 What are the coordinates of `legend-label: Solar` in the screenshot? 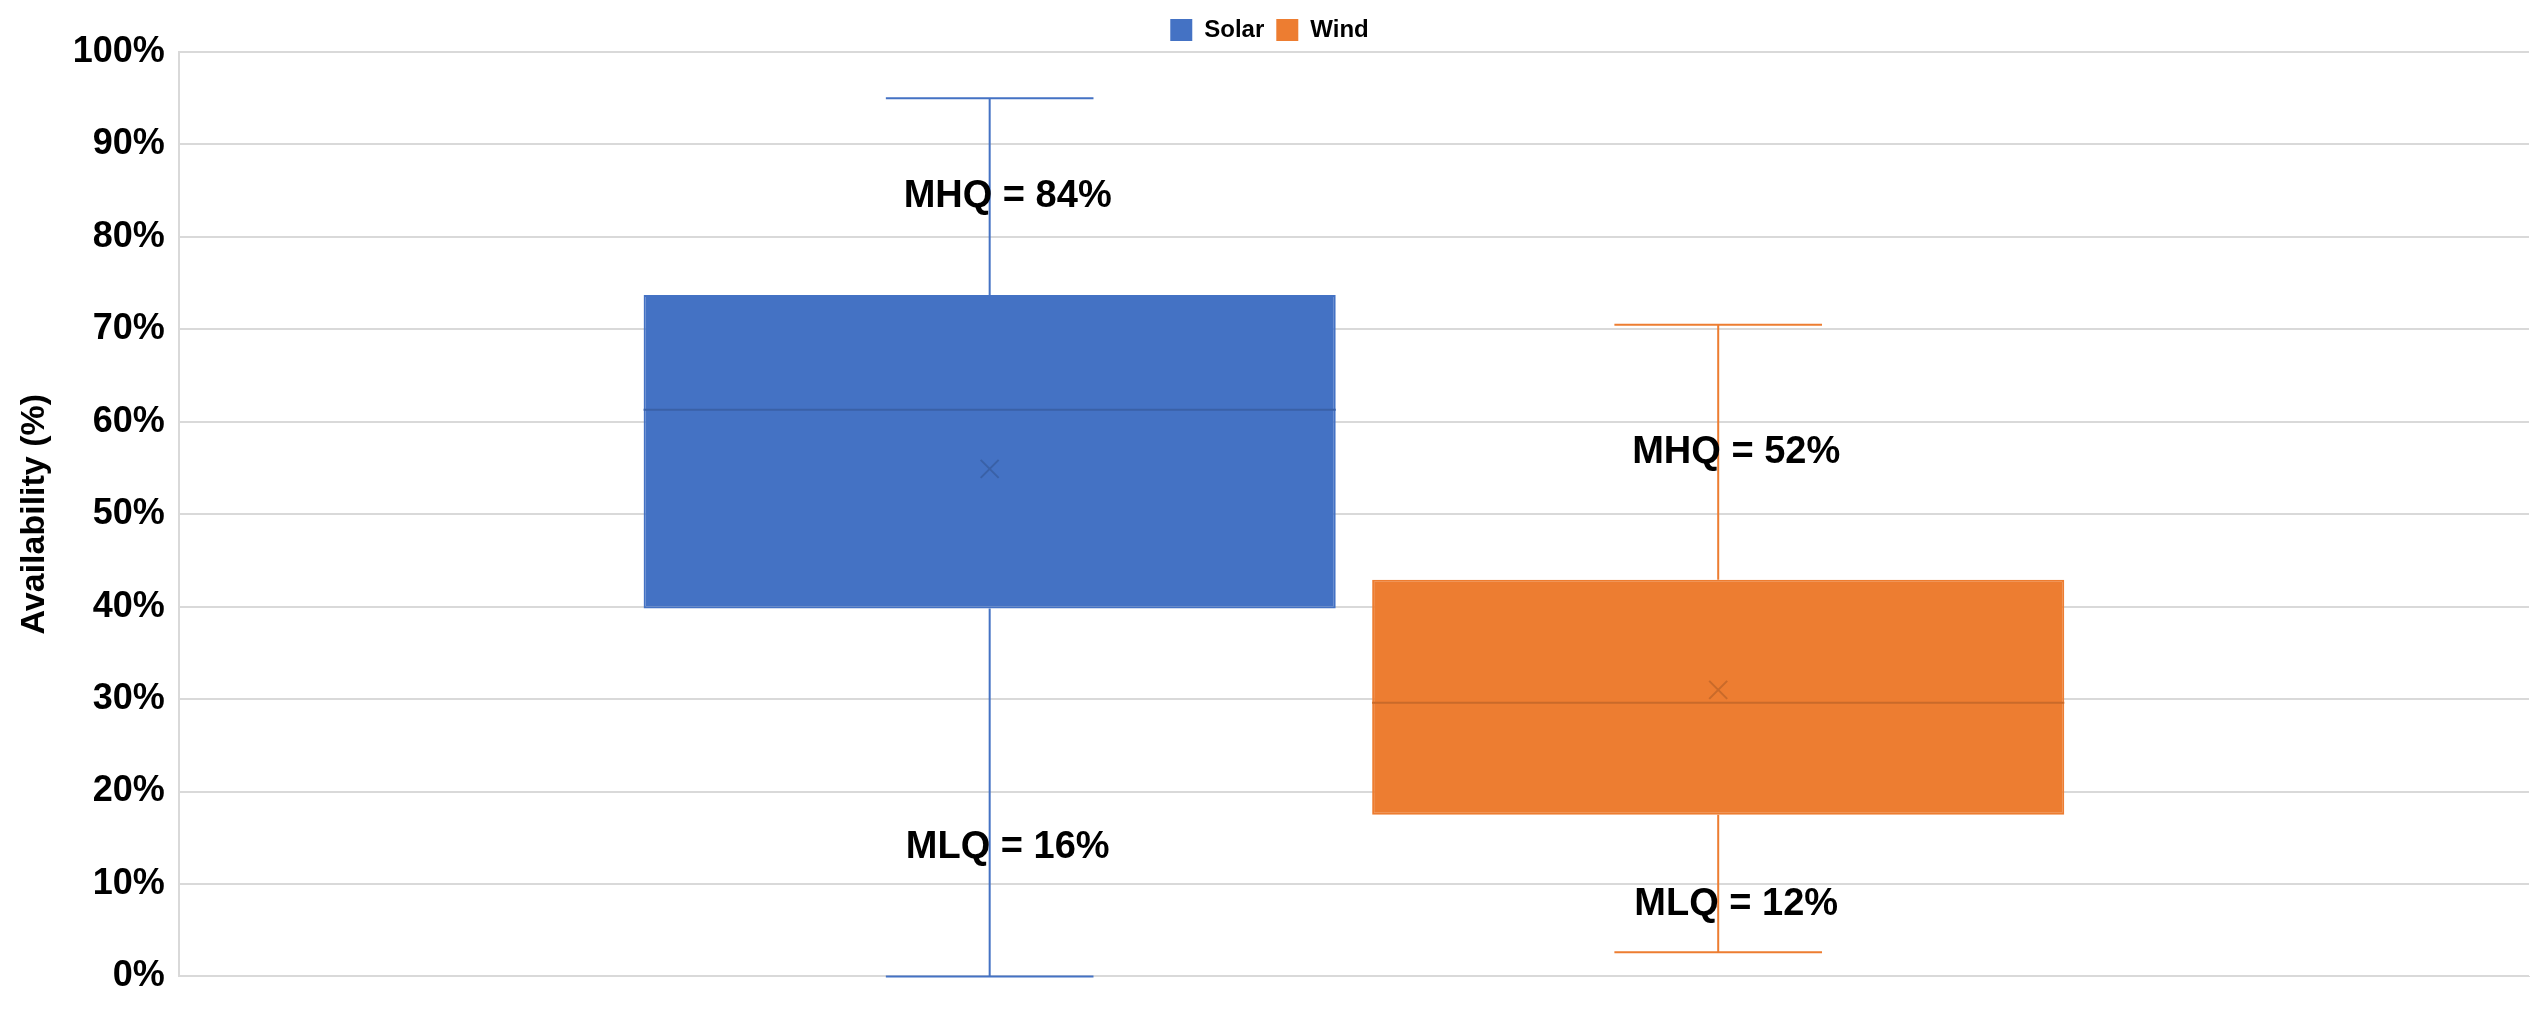 It's located at (1234, 28).